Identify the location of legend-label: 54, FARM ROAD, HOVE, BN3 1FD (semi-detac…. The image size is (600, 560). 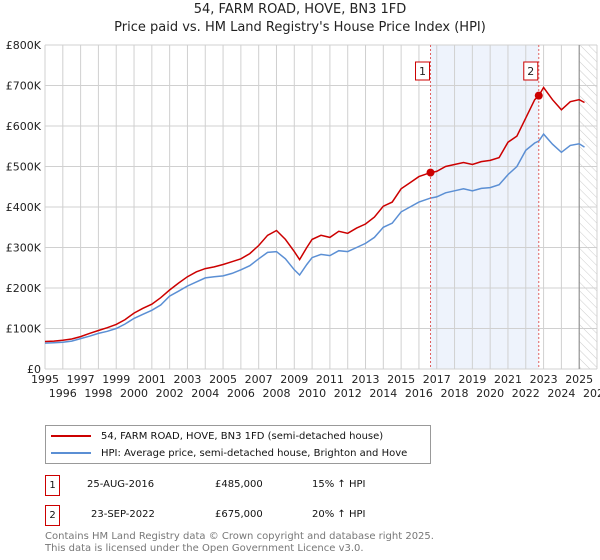
(242, 436).